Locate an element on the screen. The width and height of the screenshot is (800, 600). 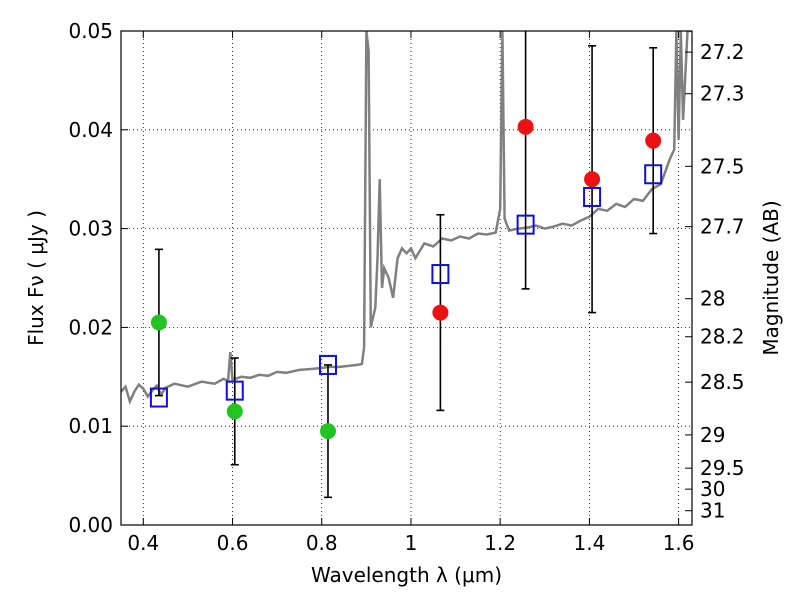
x-axis-label: Wavelength λ (μm) is located at coordinates (406, 575).